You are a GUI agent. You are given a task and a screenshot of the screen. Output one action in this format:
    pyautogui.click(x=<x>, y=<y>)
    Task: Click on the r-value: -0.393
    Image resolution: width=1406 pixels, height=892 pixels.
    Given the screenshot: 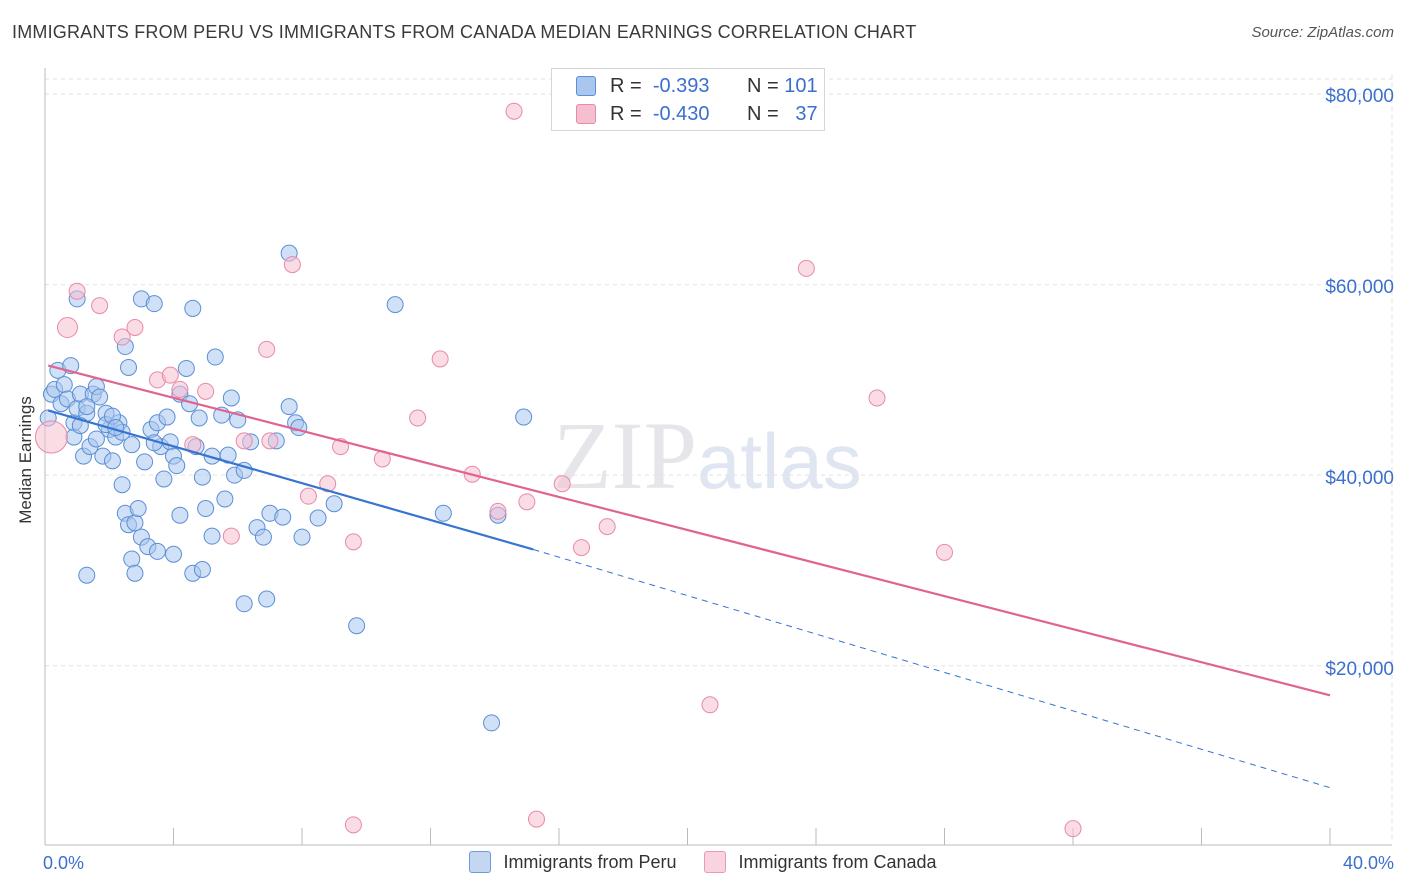 What is the action you would take?
    pyautogui.click(x=681, y=85)
    